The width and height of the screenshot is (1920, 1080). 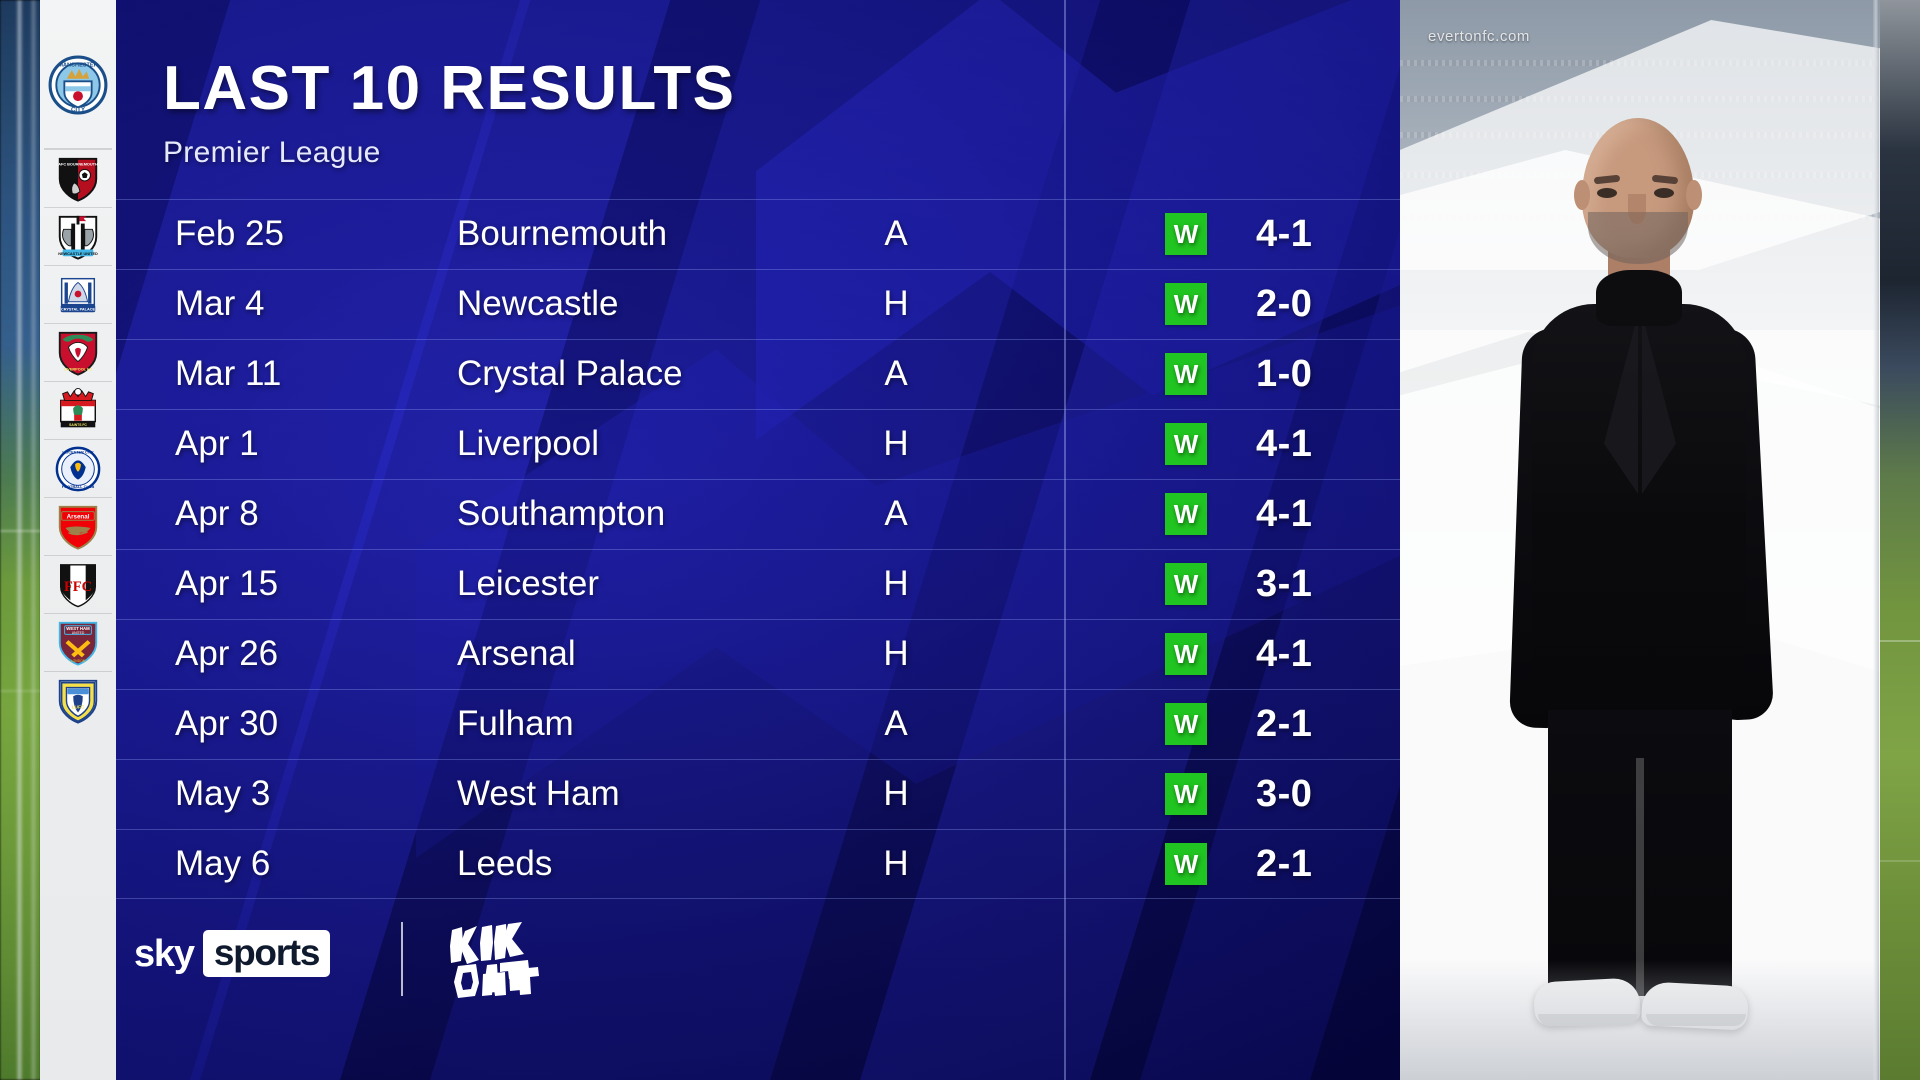 I want to click on svg-text: CRYSTAL PALACE, so click(x=78, y=309).